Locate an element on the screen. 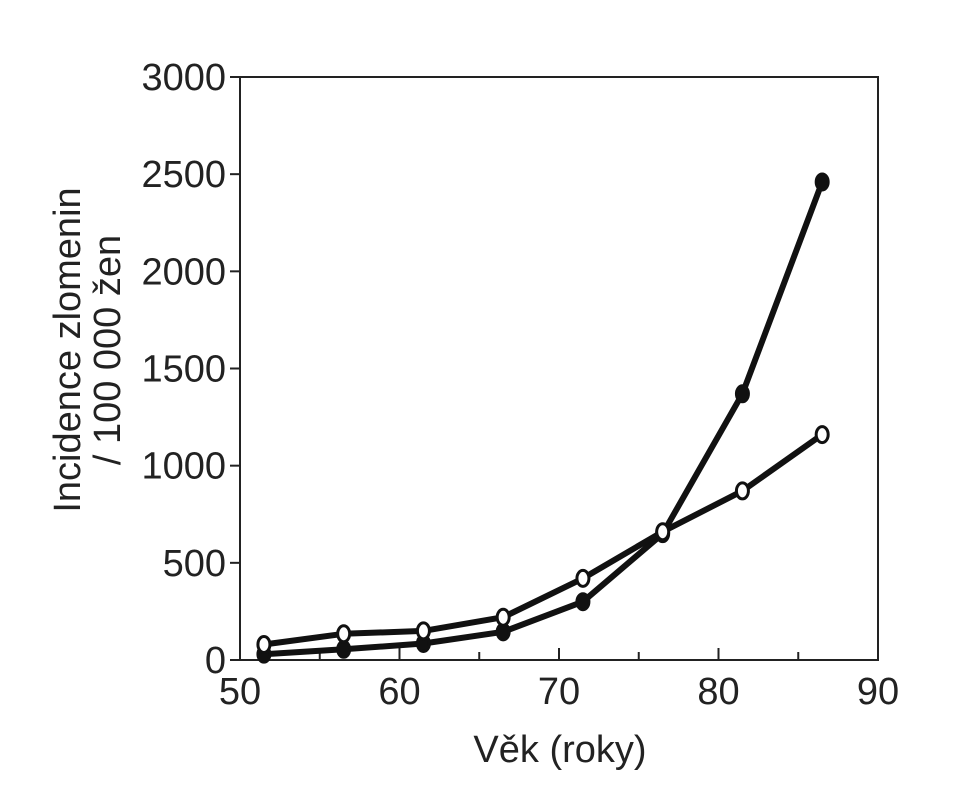 This screenshot has height=800, width=957. y-tick-label: 2500 is located at coordinates (183, 175).